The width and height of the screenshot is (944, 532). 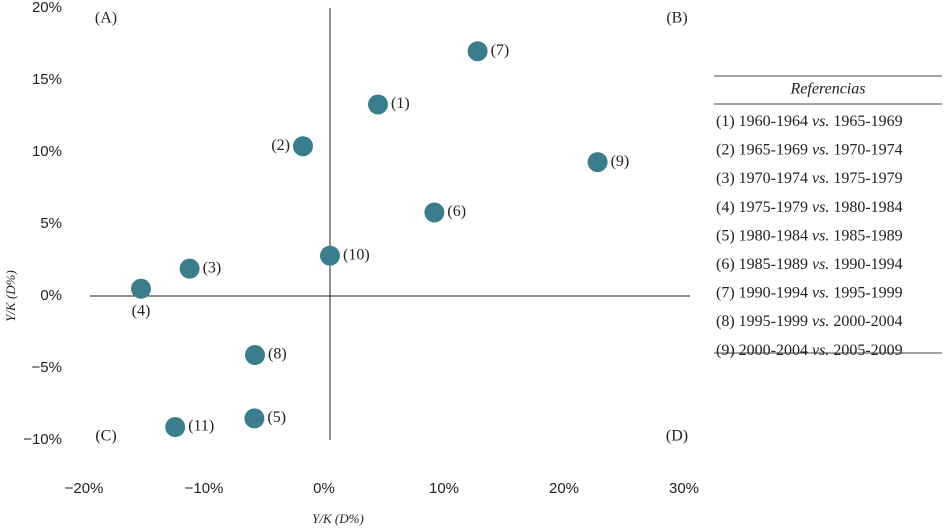 What do you see at coordinates (809, 349) in the screenshot?
I see `reference-row: (9) 2000-2004 vs. 2005-2009` at bounding box center [809, 349].